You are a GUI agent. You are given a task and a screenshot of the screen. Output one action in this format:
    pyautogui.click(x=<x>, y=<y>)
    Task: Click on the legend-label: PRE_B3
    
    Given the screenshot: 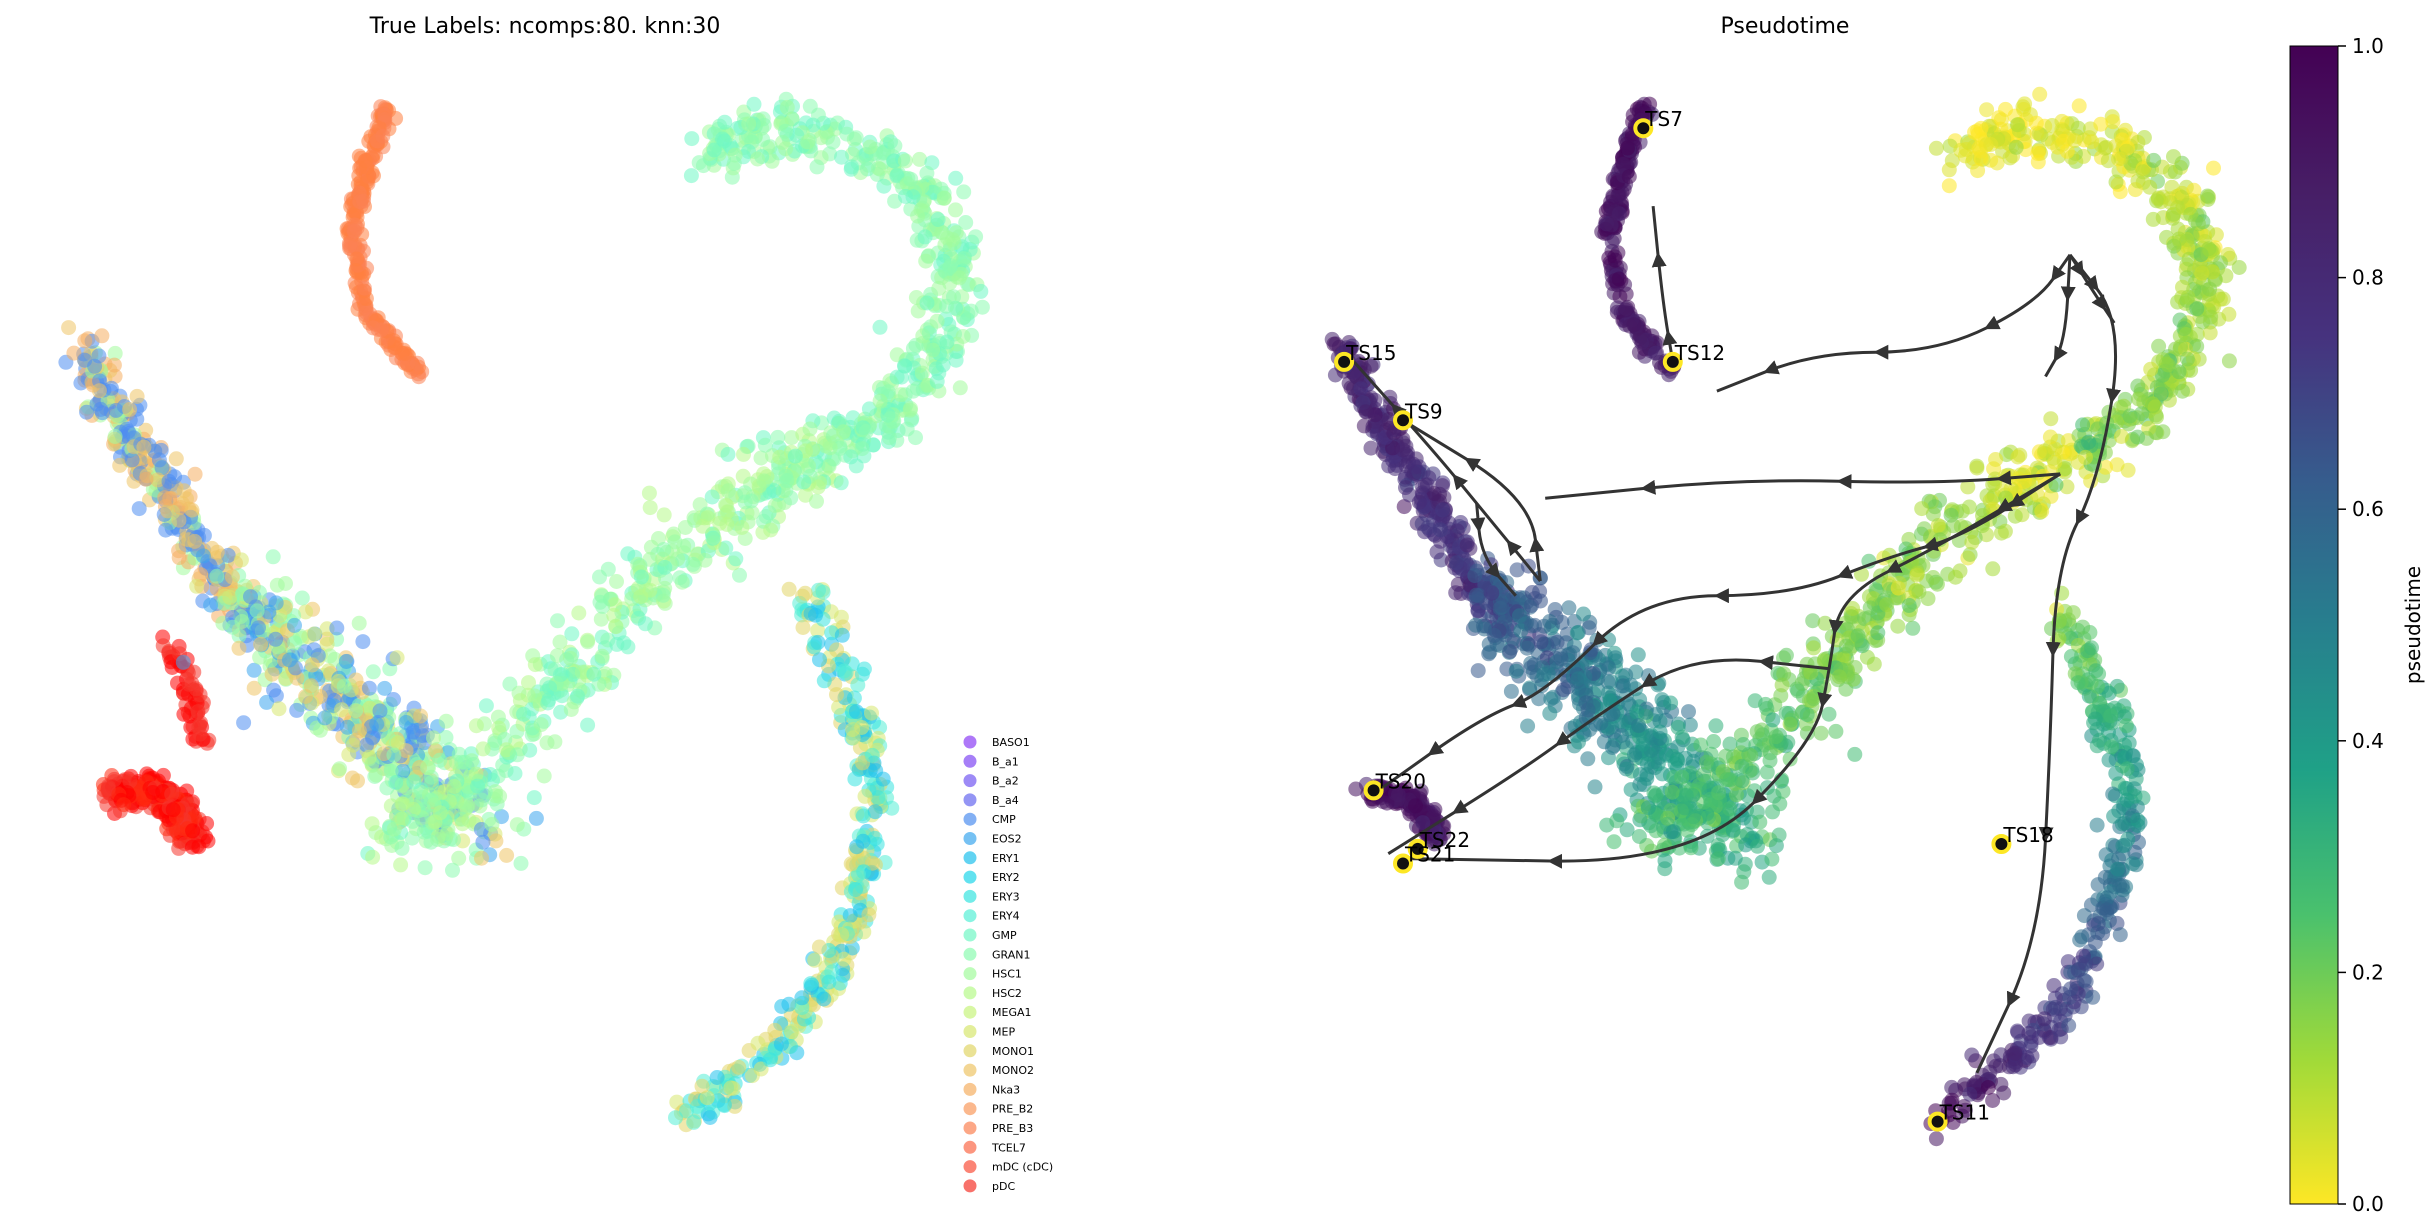 What is the action you would take?
    pyautogui.click(x=1012, y=1128)
    